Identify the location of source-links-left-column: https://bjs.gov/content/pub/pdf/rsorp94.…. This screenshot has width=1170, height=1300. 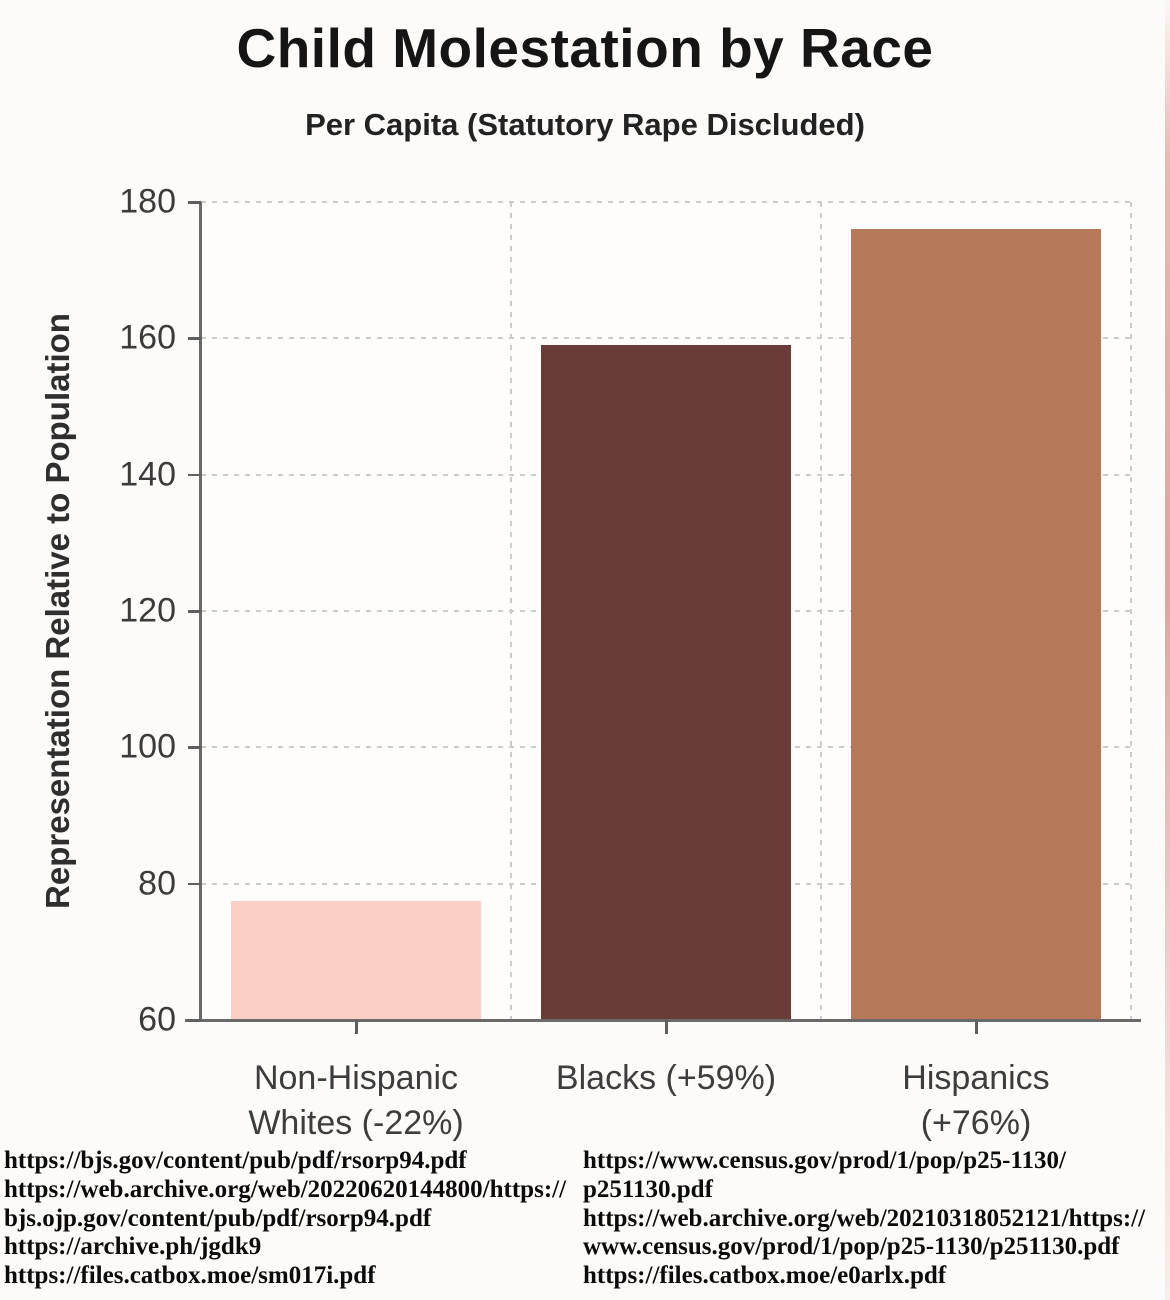
(285, 1219).